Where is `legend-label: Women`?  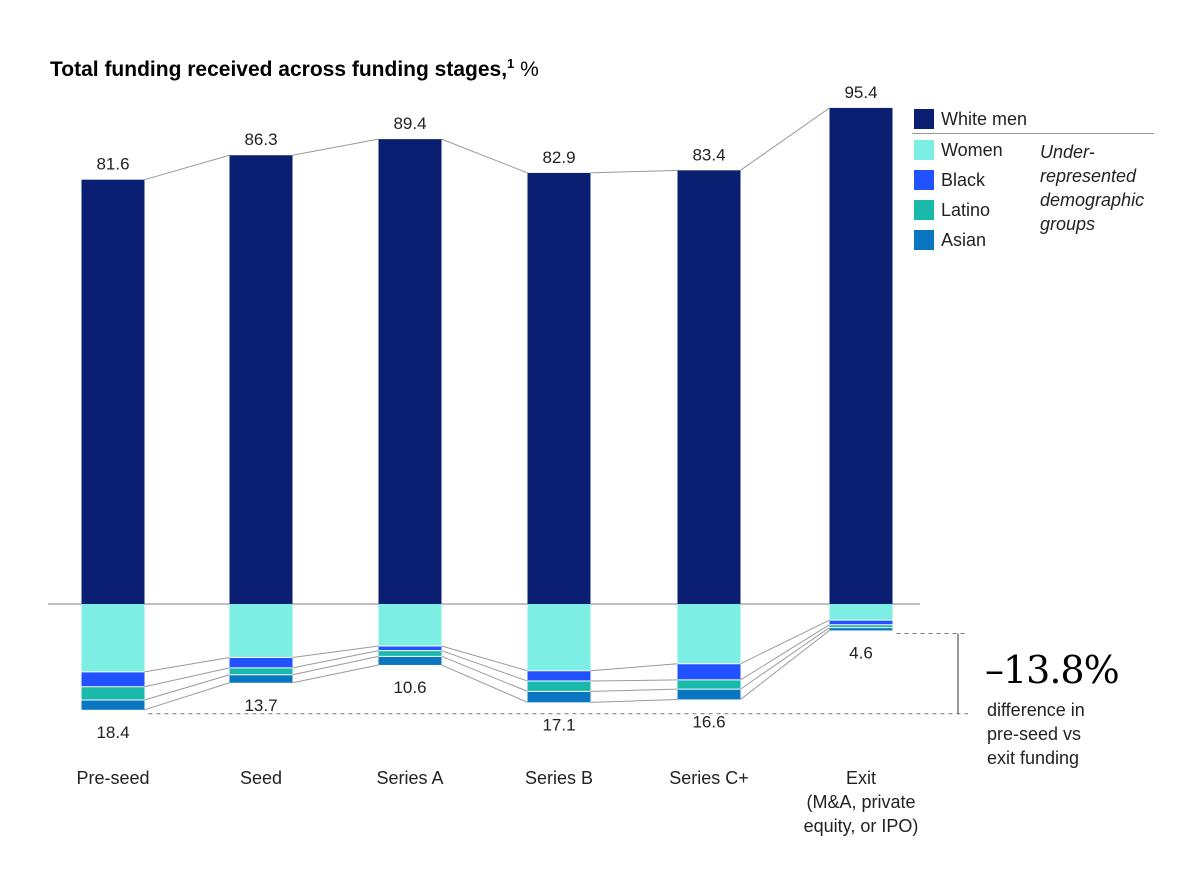
legend-label: Women is located at coordinates (972, 149).